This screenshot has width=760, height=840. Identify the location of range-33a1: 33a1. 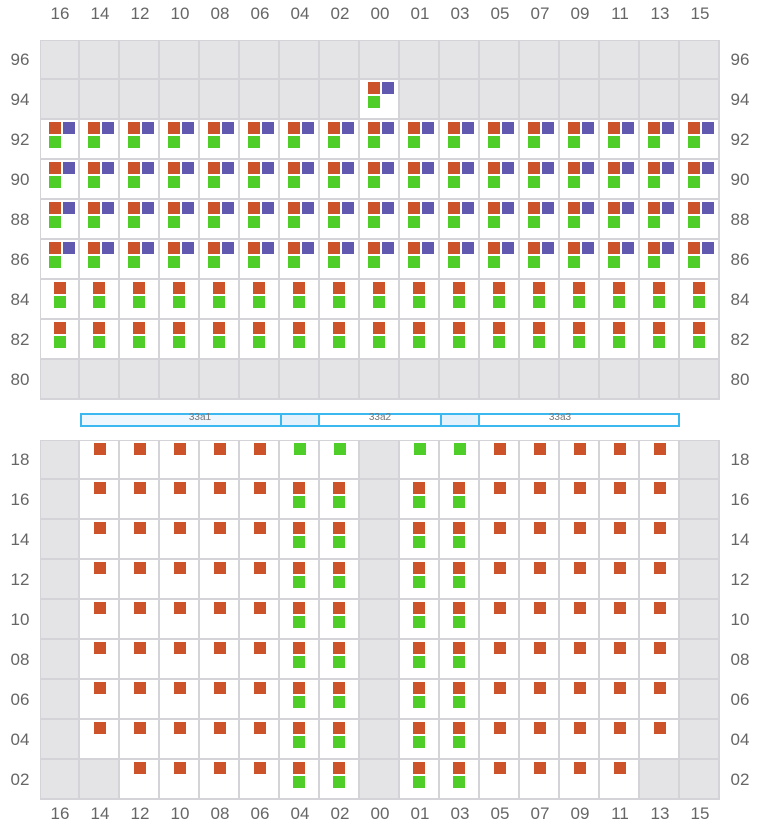
(200, 419).